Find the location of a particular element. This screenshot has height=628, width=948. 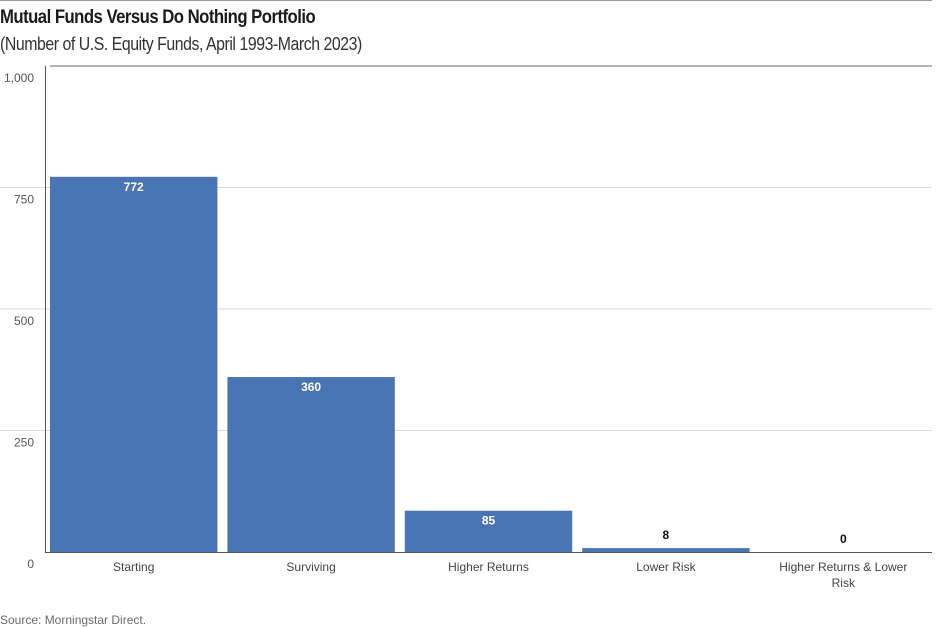

bar-lower-risk is located at coordinates (666, 550).